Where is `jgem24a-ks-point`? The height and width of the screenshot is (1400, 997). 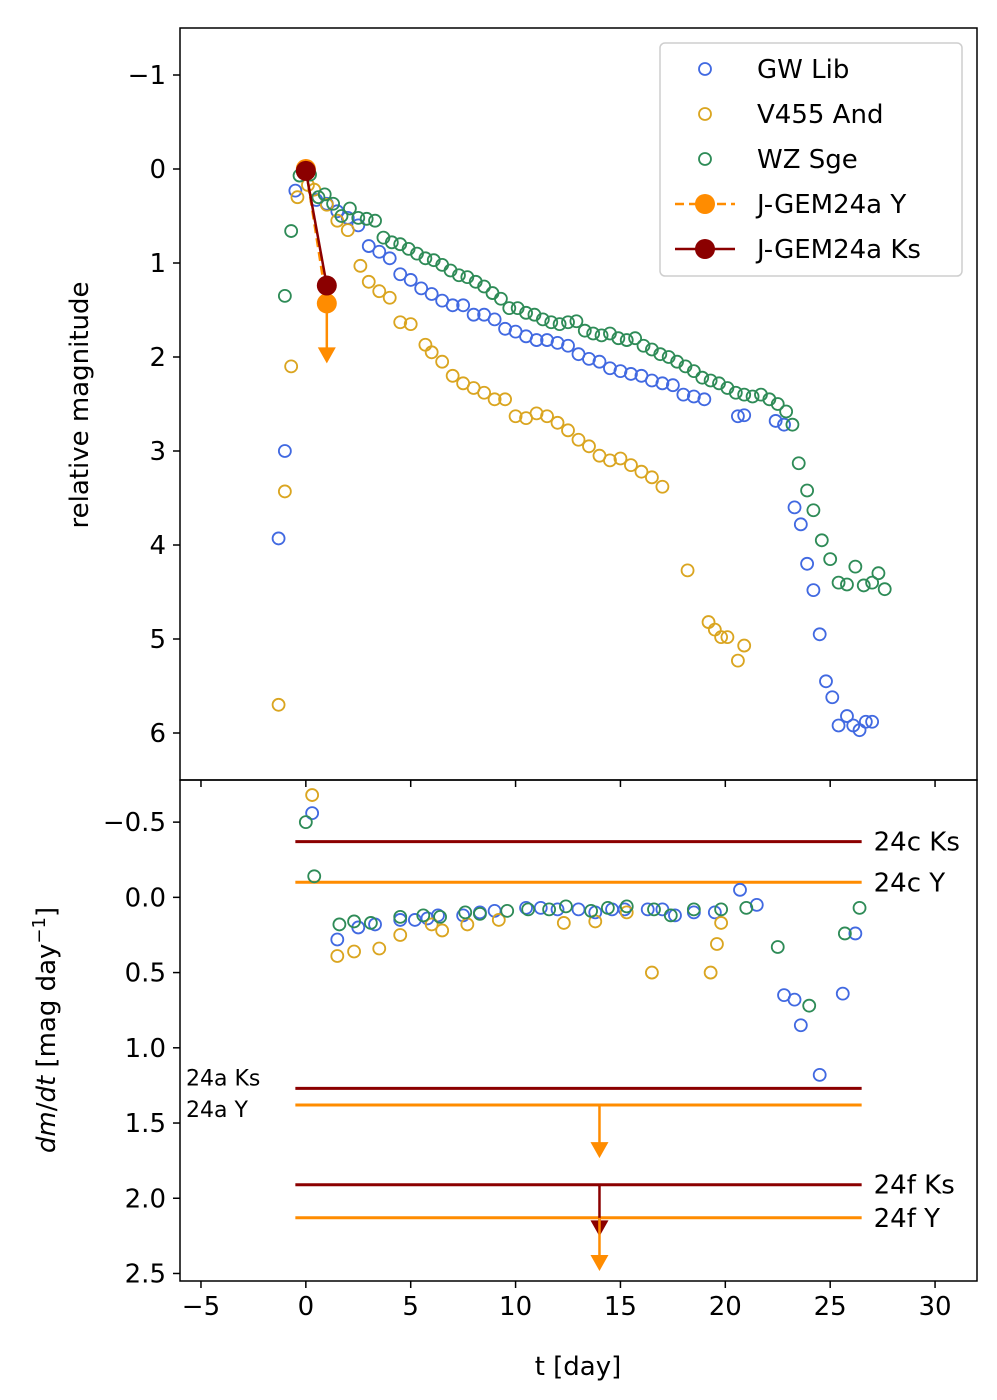 jgem24a-ks-point is located at coordinates (305, 170).